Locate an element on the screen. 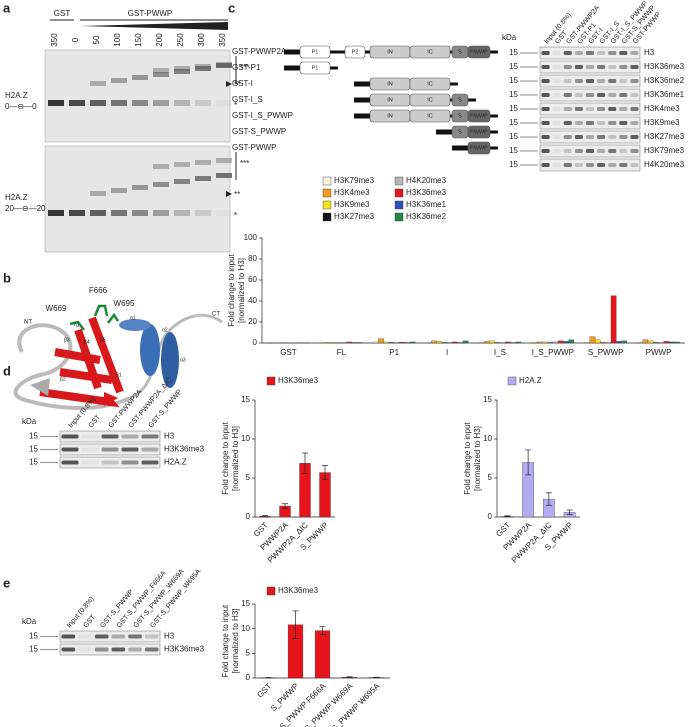 This screenshot has width=689, height=727. marker: ** is located at coordinates (237, 84).